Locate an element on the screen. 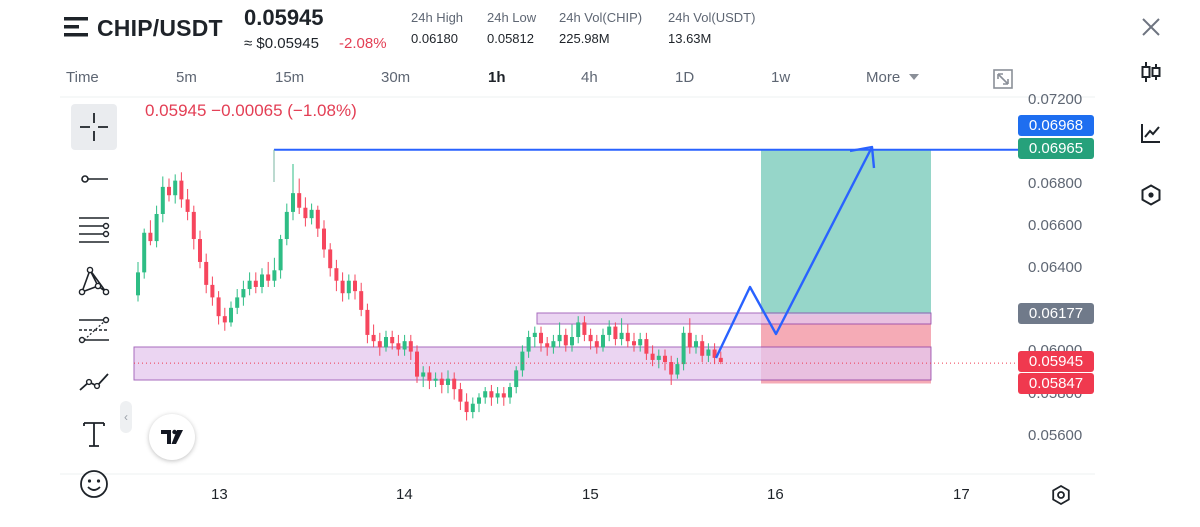  line-chart-icon is located at coordinates (1151, 133).